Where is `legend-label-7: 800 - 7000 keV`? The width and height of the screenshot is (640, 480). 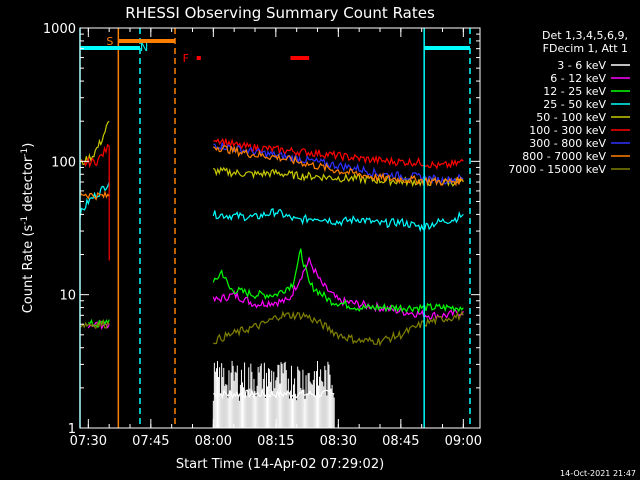
legend-label-7: 800 - 7000 keV is located at coordinates (564, 156).